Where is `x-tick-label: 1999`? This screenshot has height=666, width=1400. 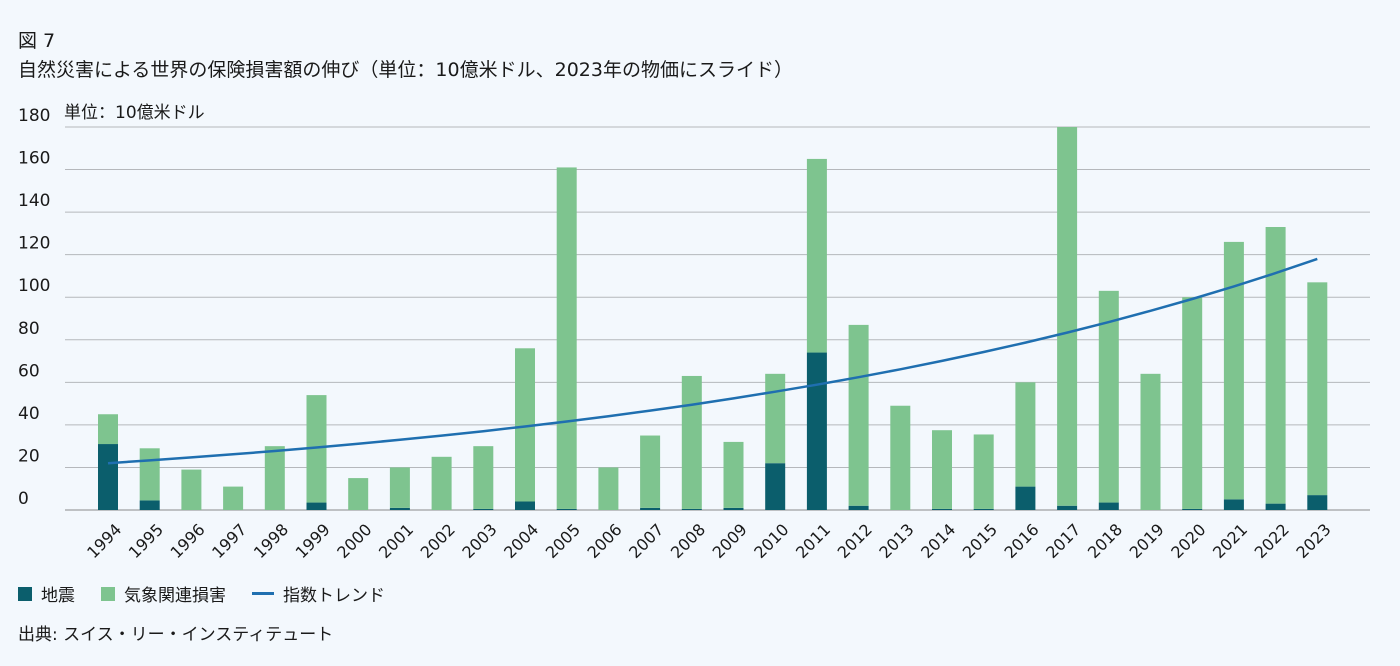 x-tick-label: 1999 is located at coordinates (313, 541).